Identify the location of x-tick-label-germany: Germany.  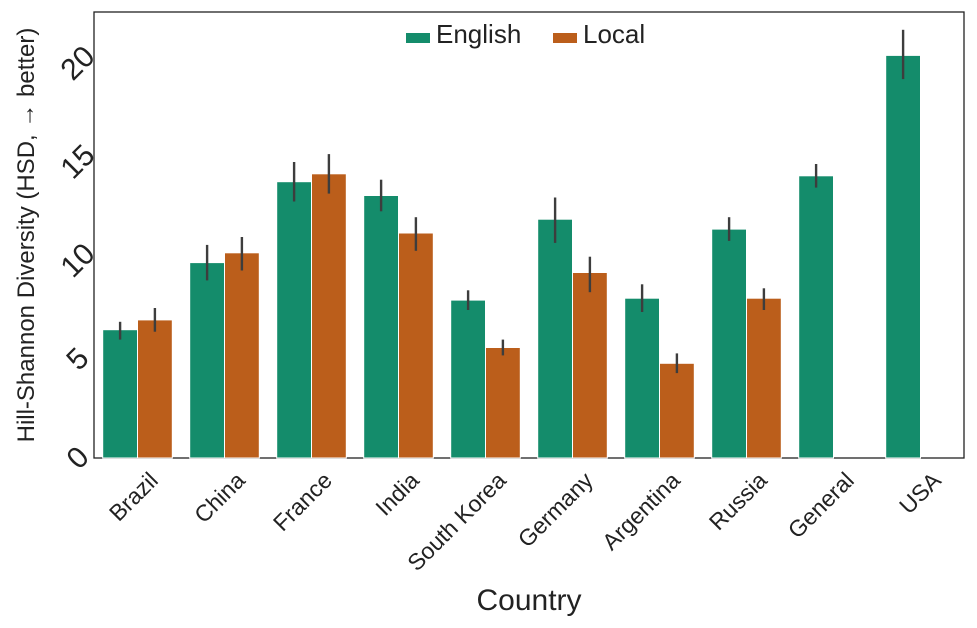
(556, 510).